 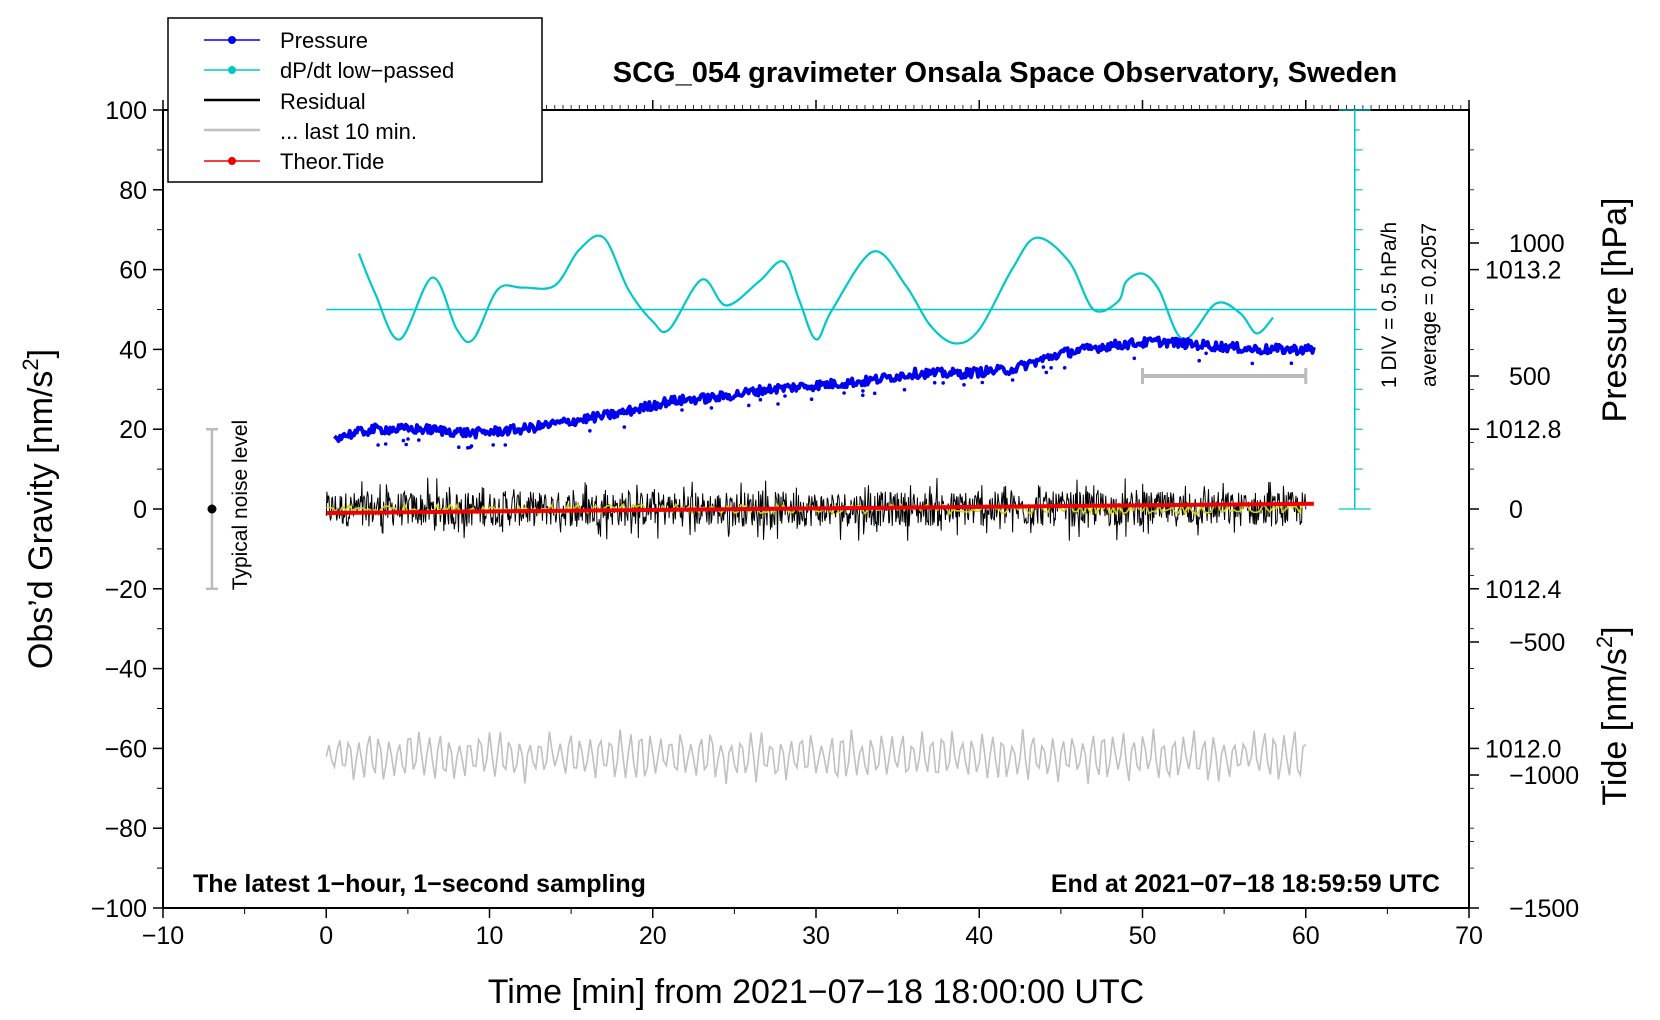 What do you see at coordinates (1245, 884) in the screenshot?
I see `end-time-note: End at 2021−07−18 18:59:59 UTC` at bounding box center [1245, 884].